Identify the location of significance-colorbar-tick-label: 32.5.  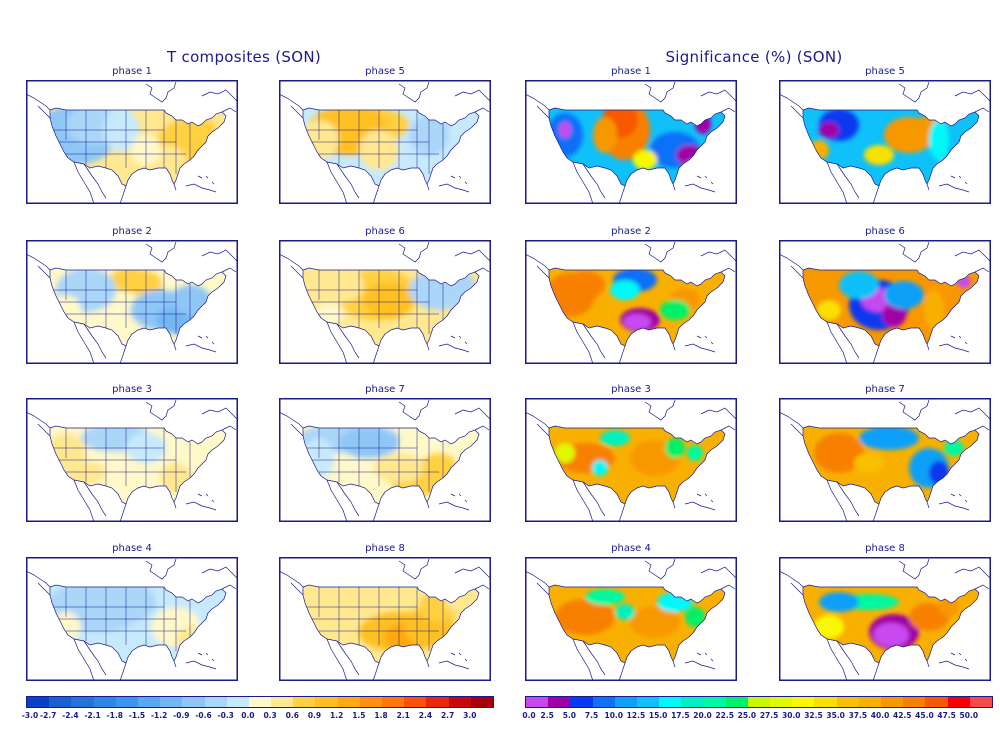
(813, 715).